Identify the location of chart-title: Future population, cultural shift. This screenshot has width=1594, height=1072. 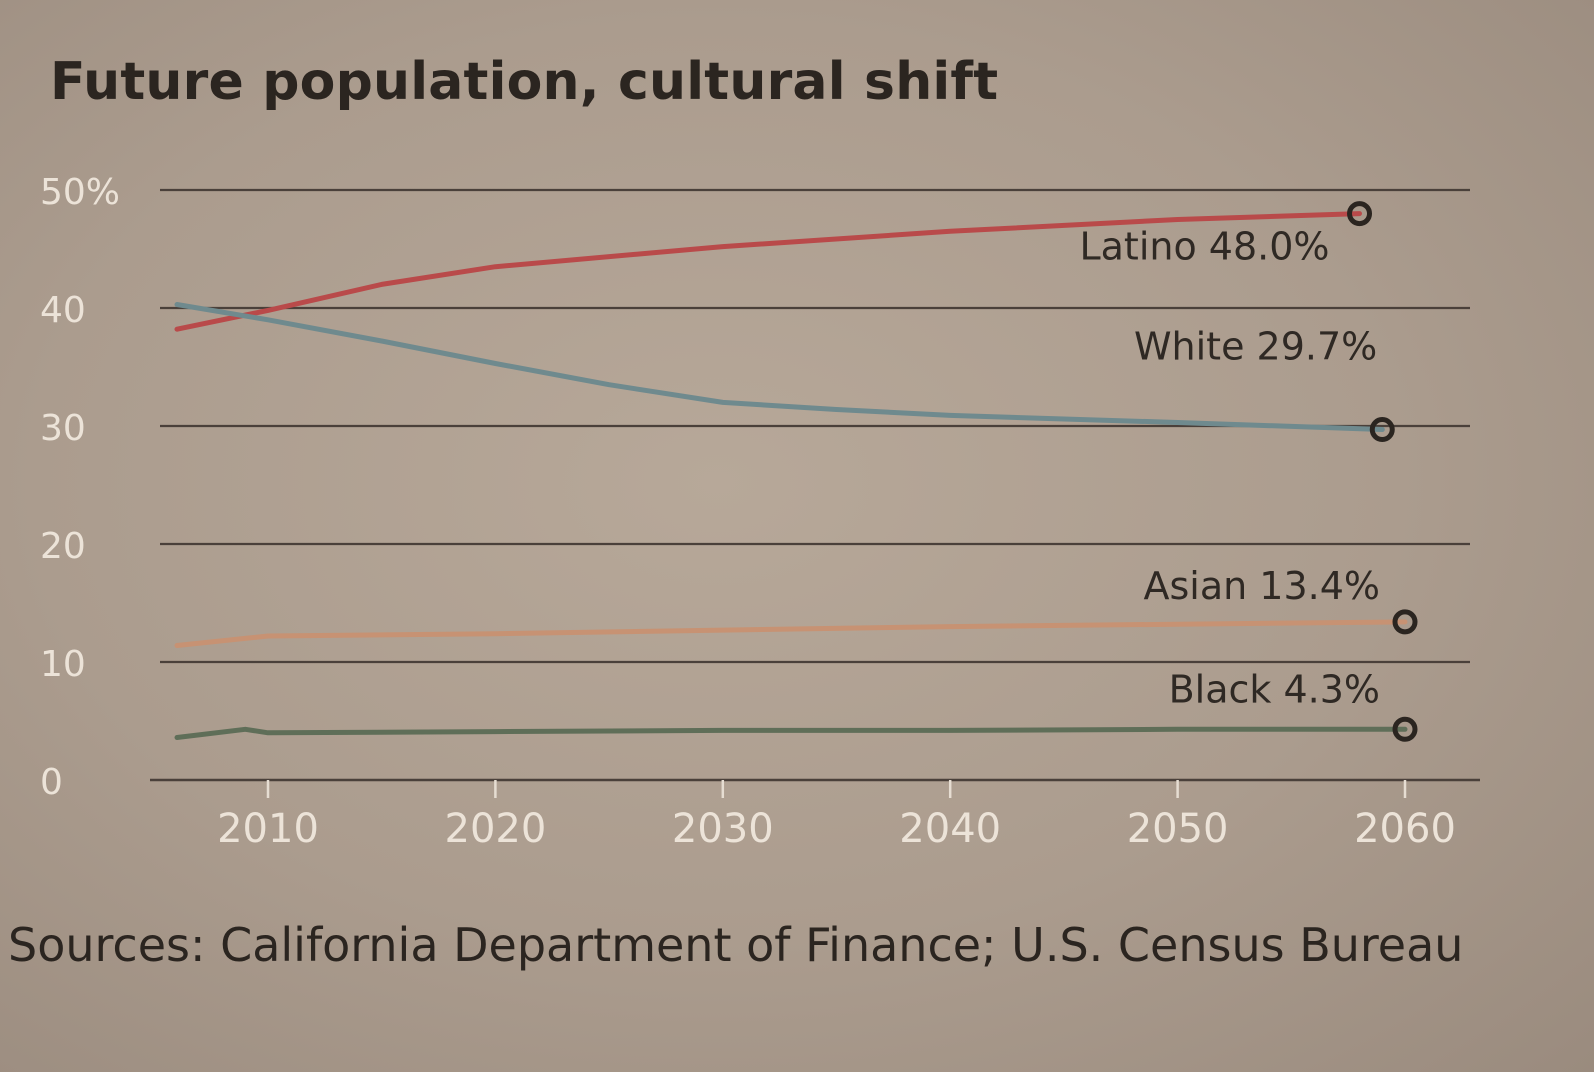
(524, 82).